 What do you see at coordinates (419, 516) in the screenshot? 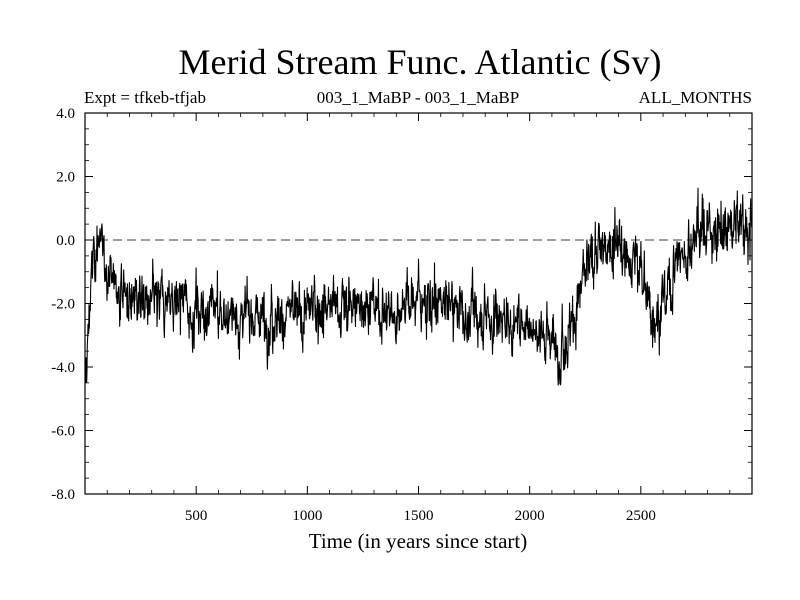
I see `x-tick-label: 1500` at bounding box center [419, 516].